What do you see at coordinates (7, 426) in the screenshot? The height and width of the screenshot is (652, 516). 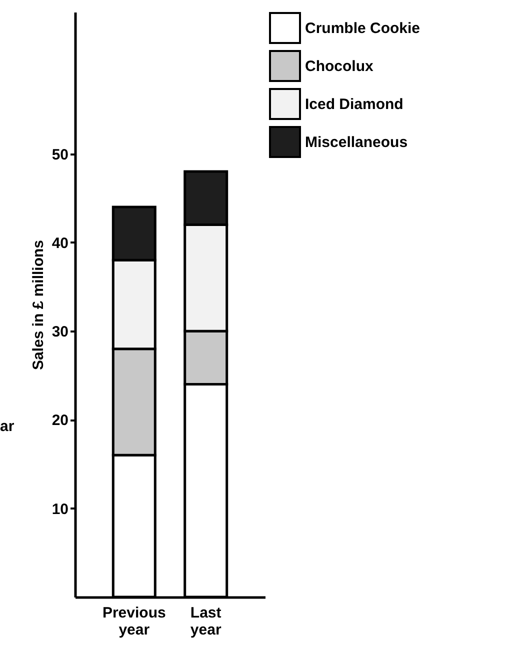 I see `text: ar` at bounding box center [7, 426].